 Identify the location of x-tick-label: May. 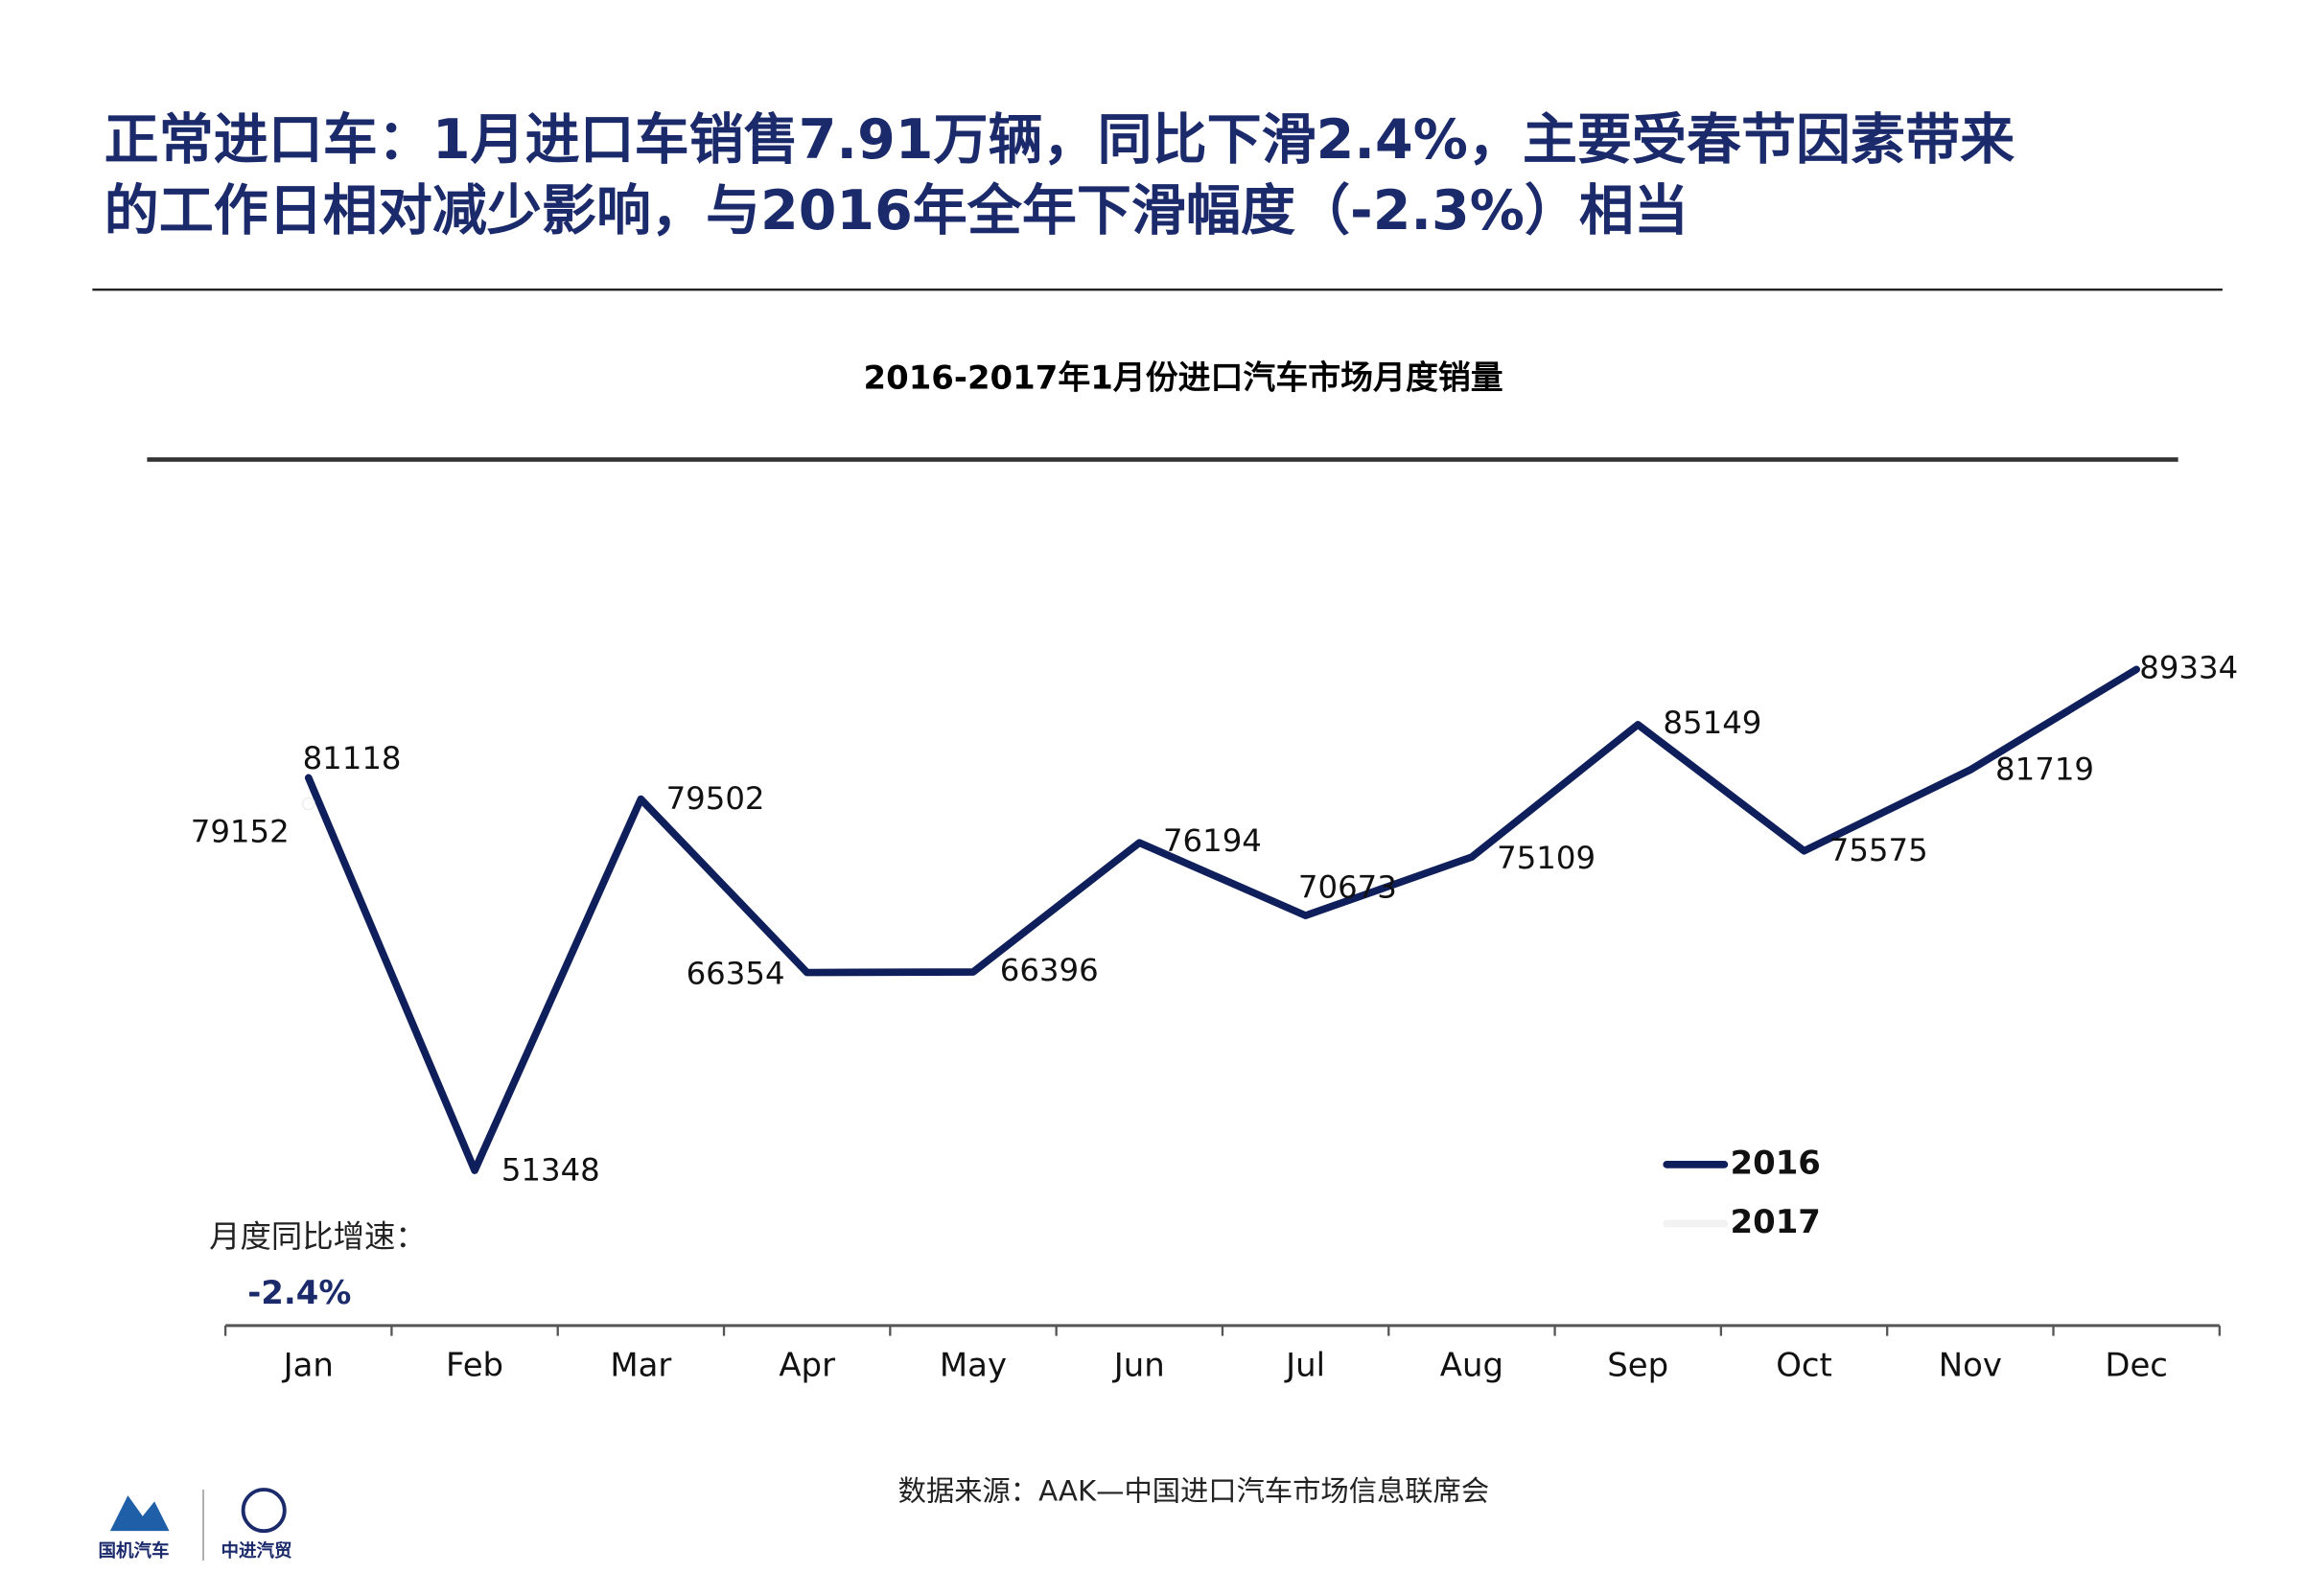
(973, 1365).